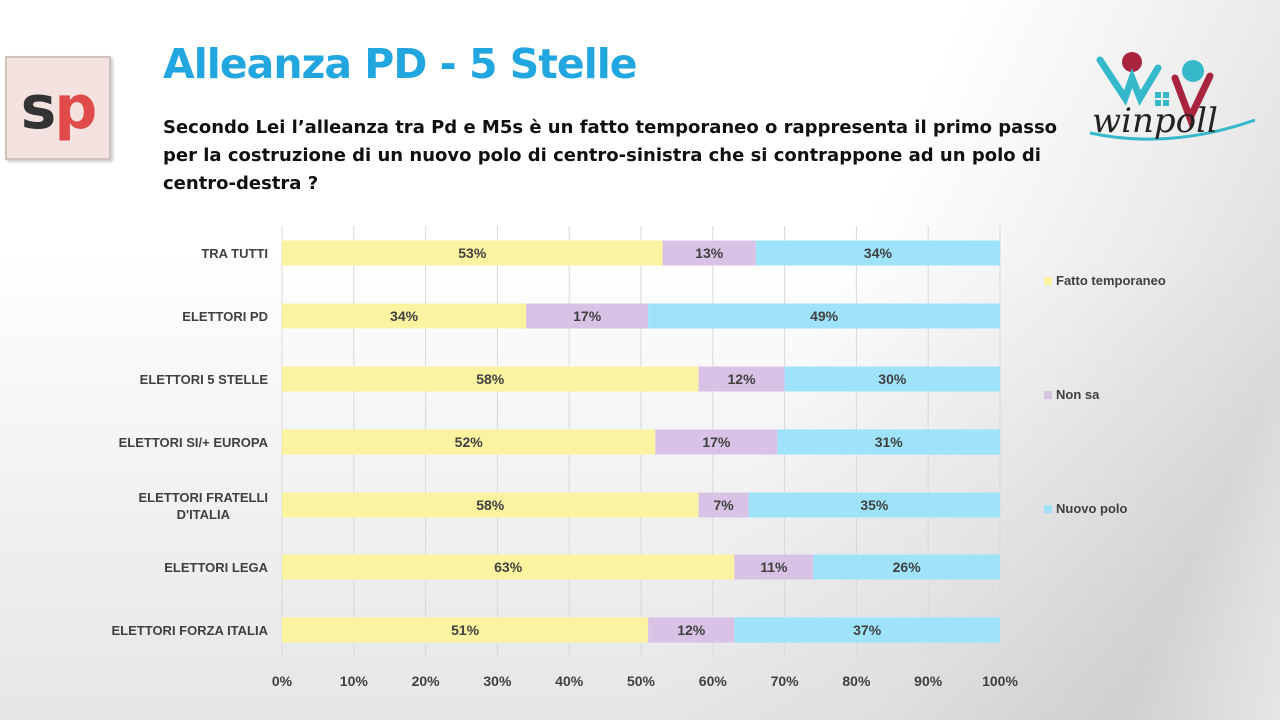 The image size is (1280, 720). What do you see at coordinates (282, 681) in the screenshot?
I see `x-tick-label: 0%` at bounding box center [282, 681].